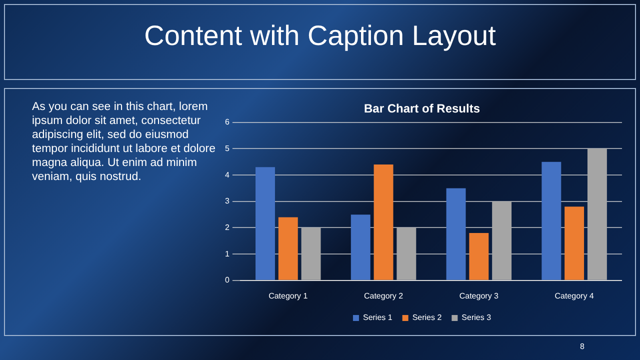  What do you see at coordinates (477, 317) in the screenshot?
I see `legend-label: Series 3` at bounding box center [477, 317].